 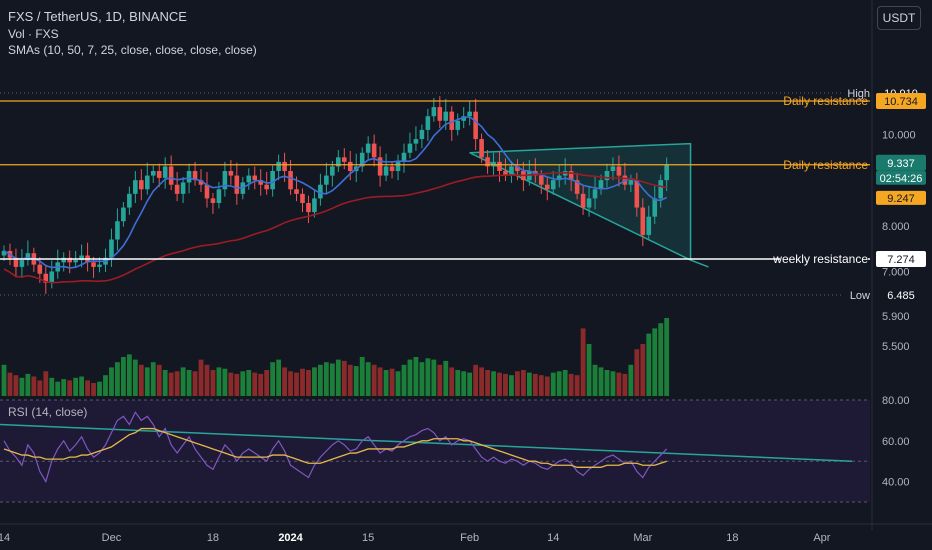 I want to click on daily-resistance-label: Daily resistance, so click(x=825, y=101).